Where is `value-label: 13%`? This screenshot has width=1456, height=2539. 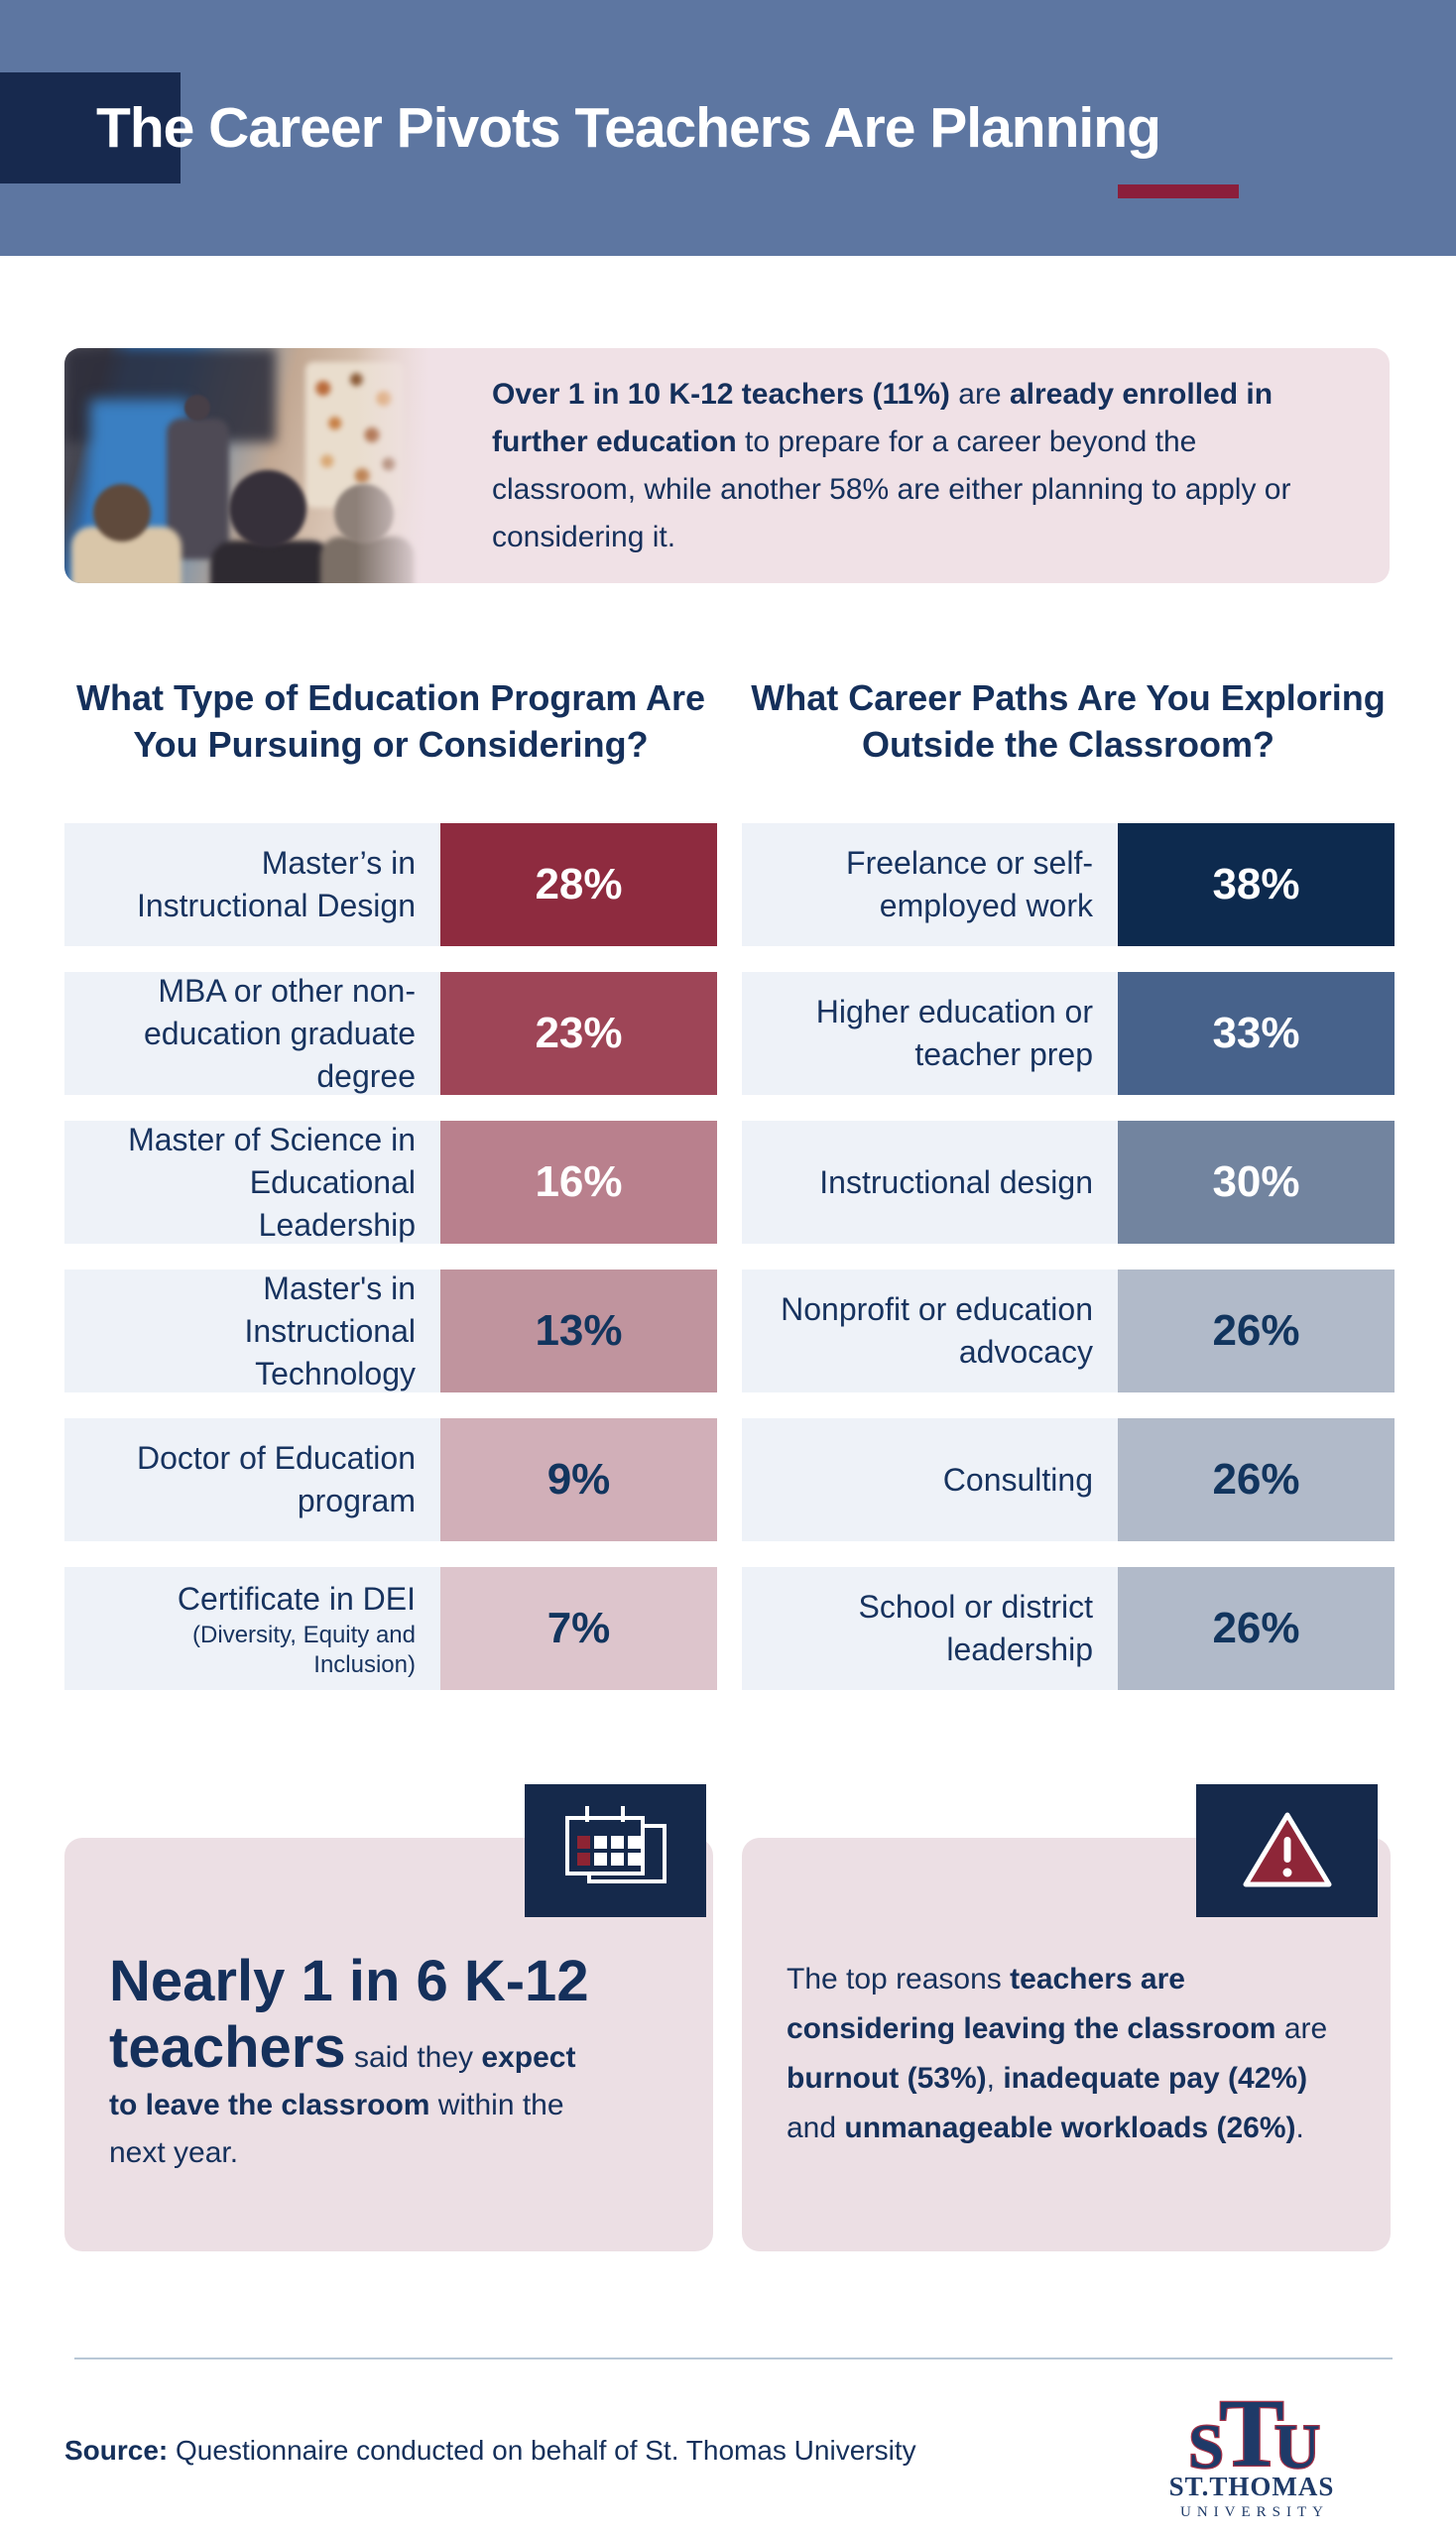 value-label: 13% is located at coordinates (579, 1331).